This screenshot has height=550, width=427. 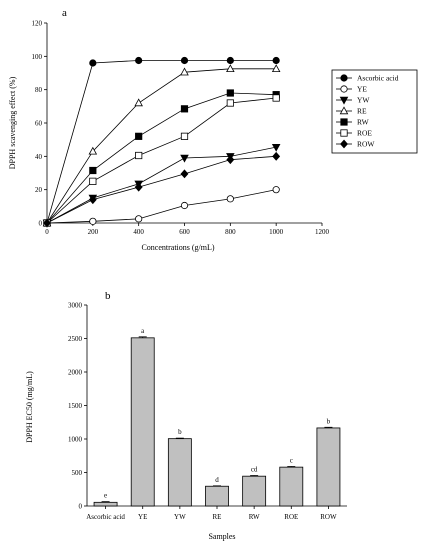 What do you see at coordinates (75, 406) in the screenshot?
I see `y-tick-label: 1500` at bounding box center [75, 406].